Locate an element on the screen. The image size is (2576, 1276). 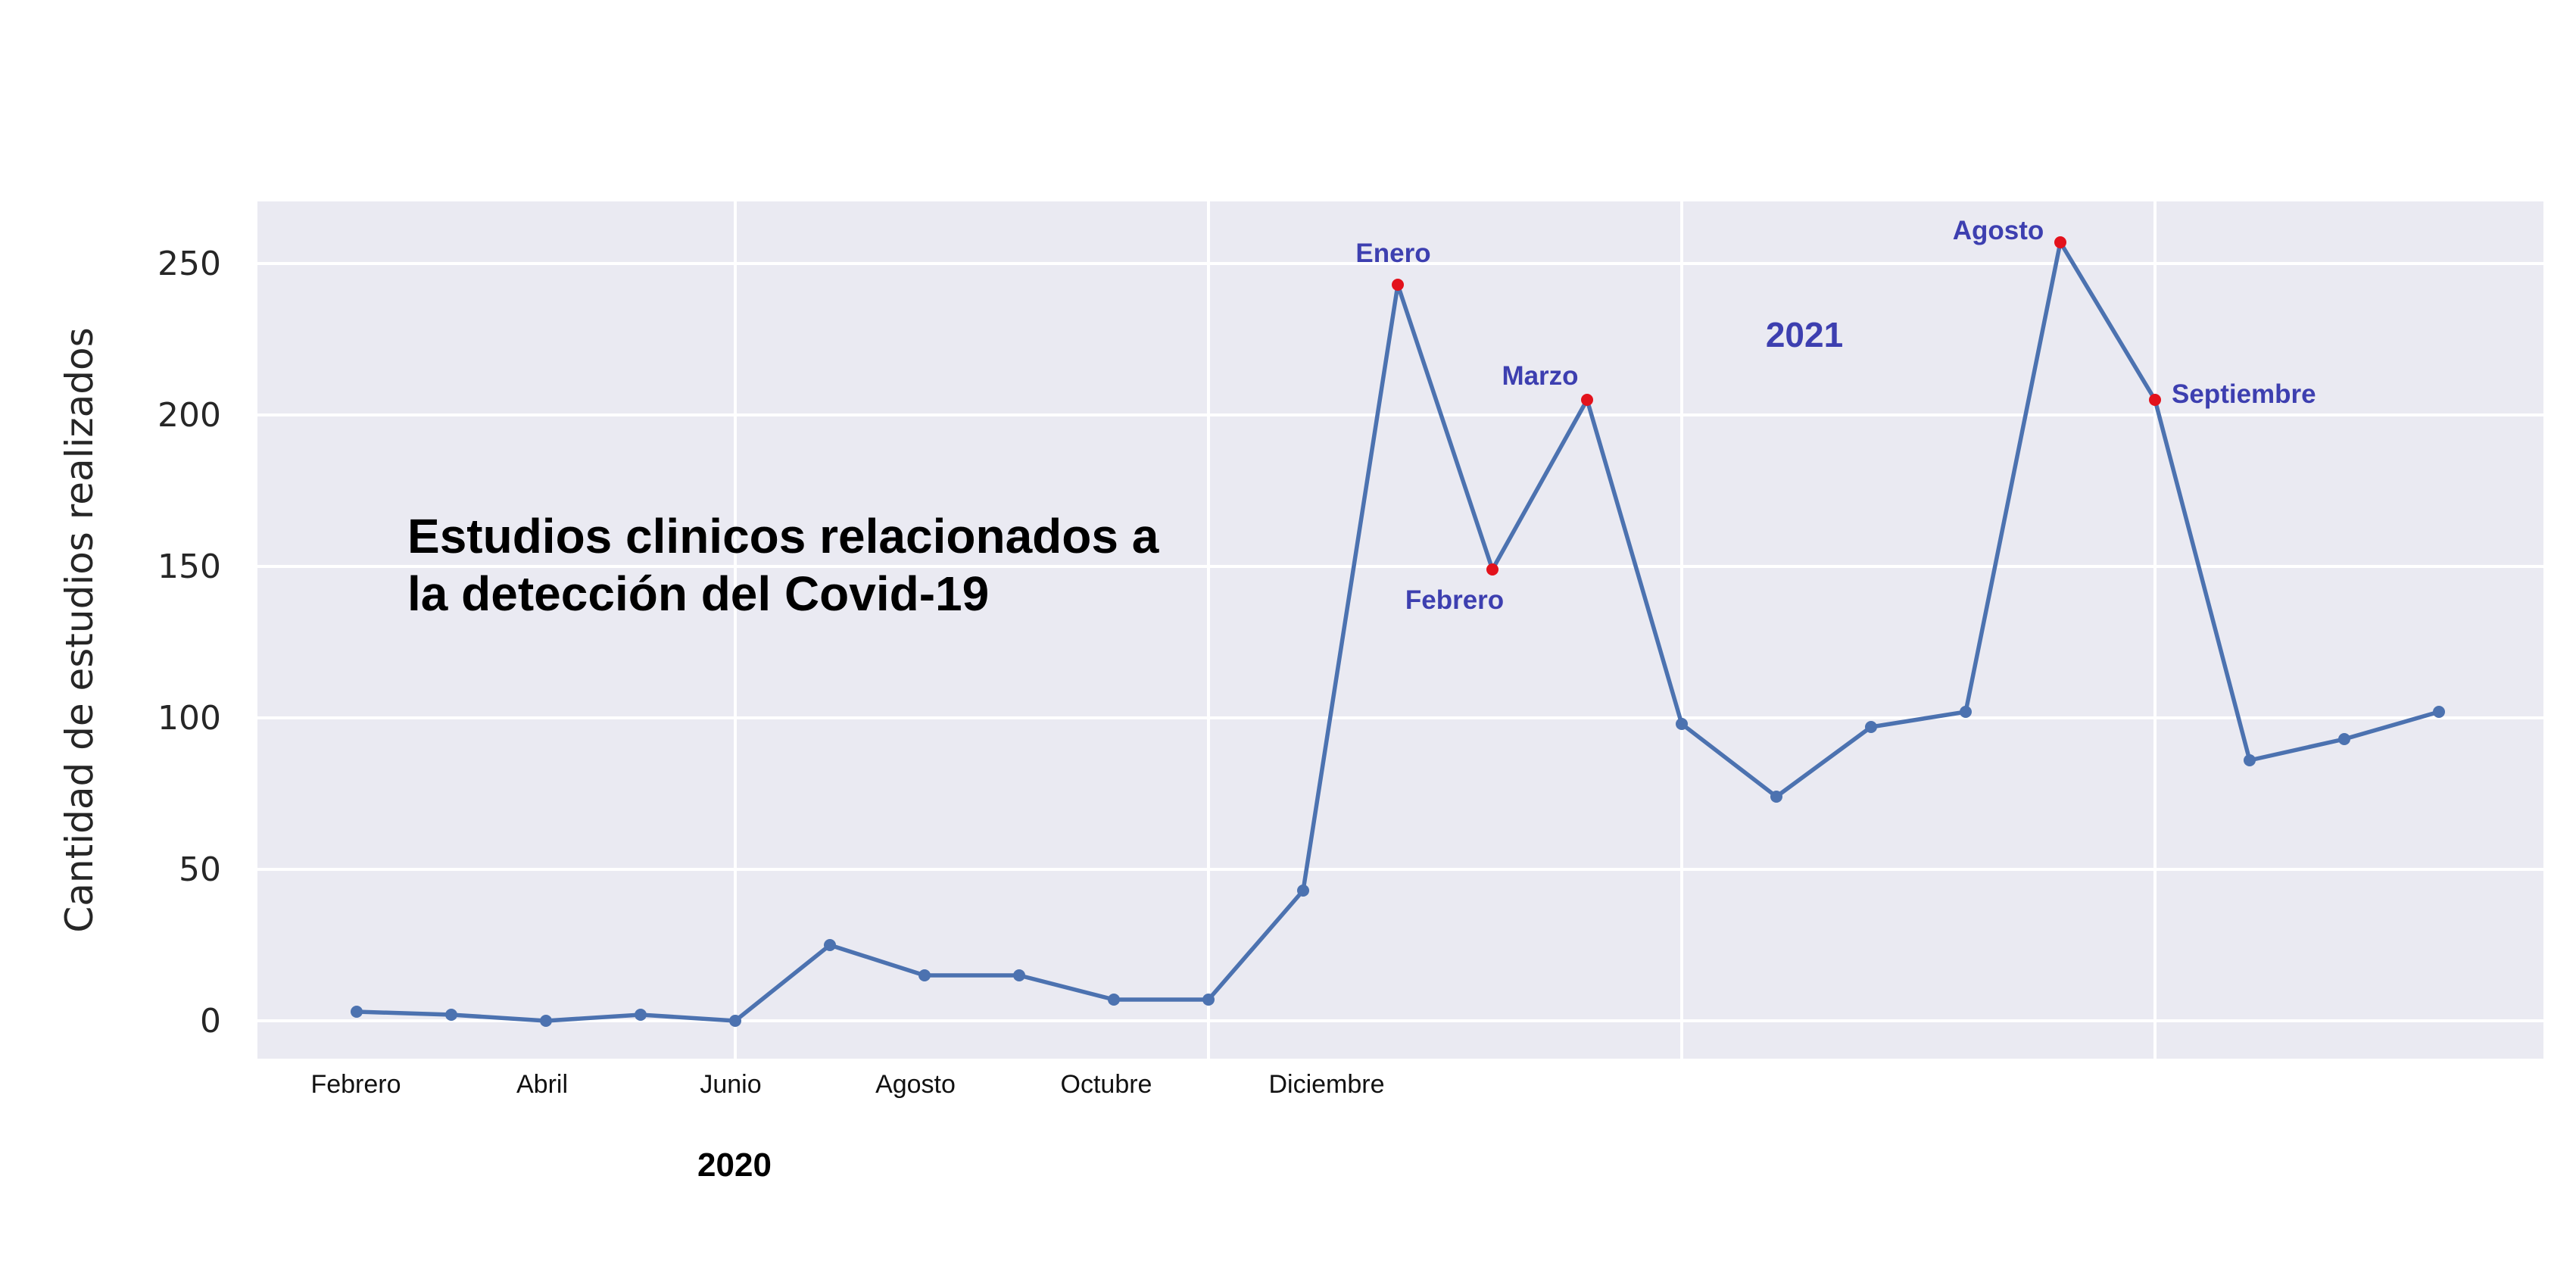
x-tick-label: Febrero is located at coordinates (355, 1084).